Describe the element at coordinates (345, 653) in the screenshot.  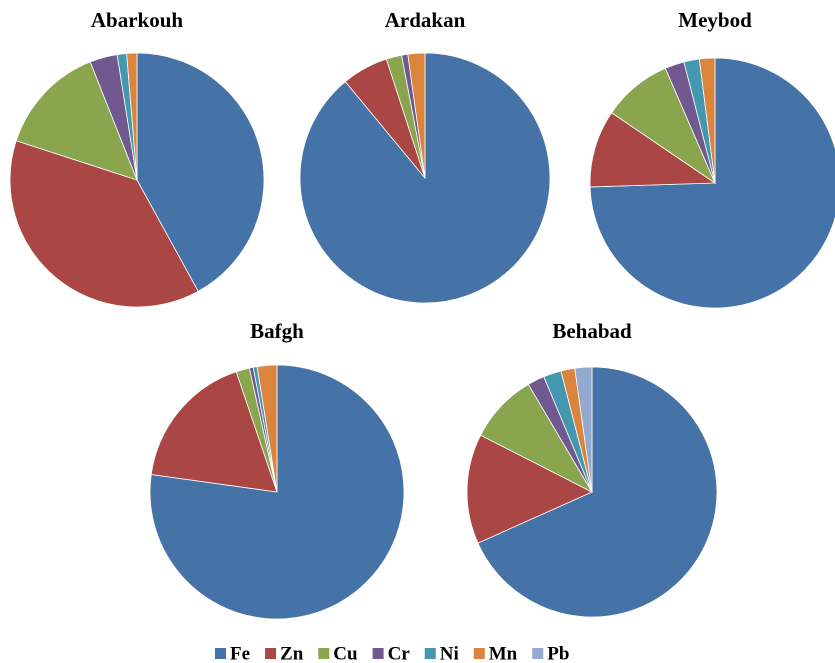
I see `legend-label: Cu` at that location.